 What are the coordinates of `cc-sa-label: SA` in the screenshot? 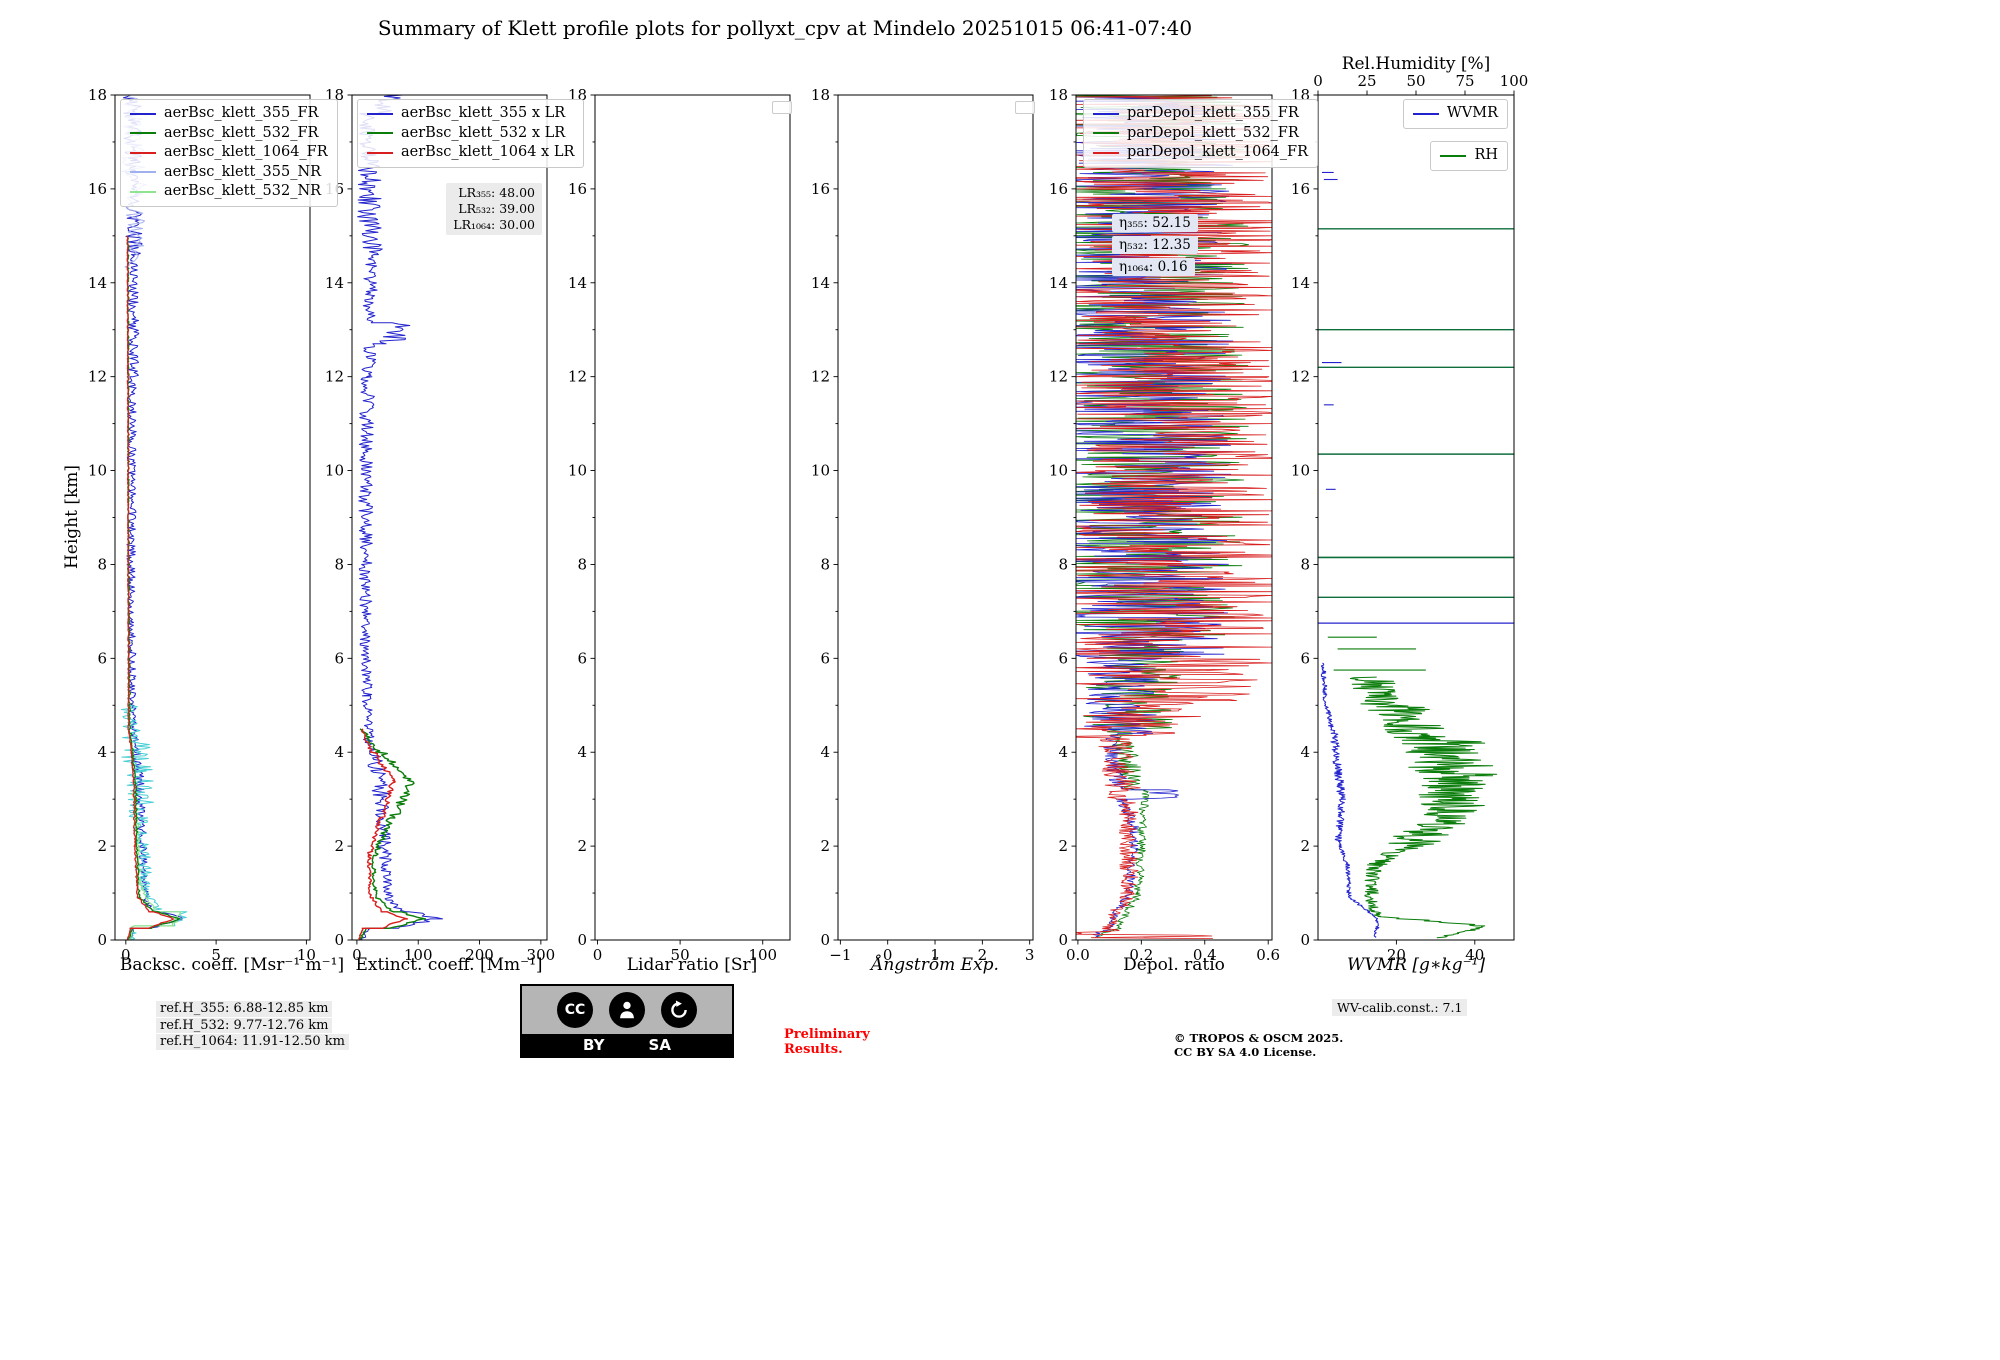 It's located at (659, 1045).